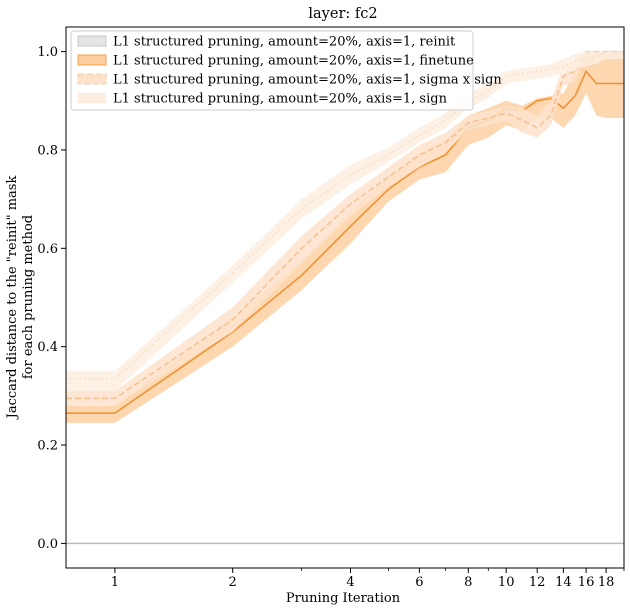  What do you see at coordinates (342, 14) in the screenshot?
I see `chart-title: layer: fc2` at bounding box center [342, 14].